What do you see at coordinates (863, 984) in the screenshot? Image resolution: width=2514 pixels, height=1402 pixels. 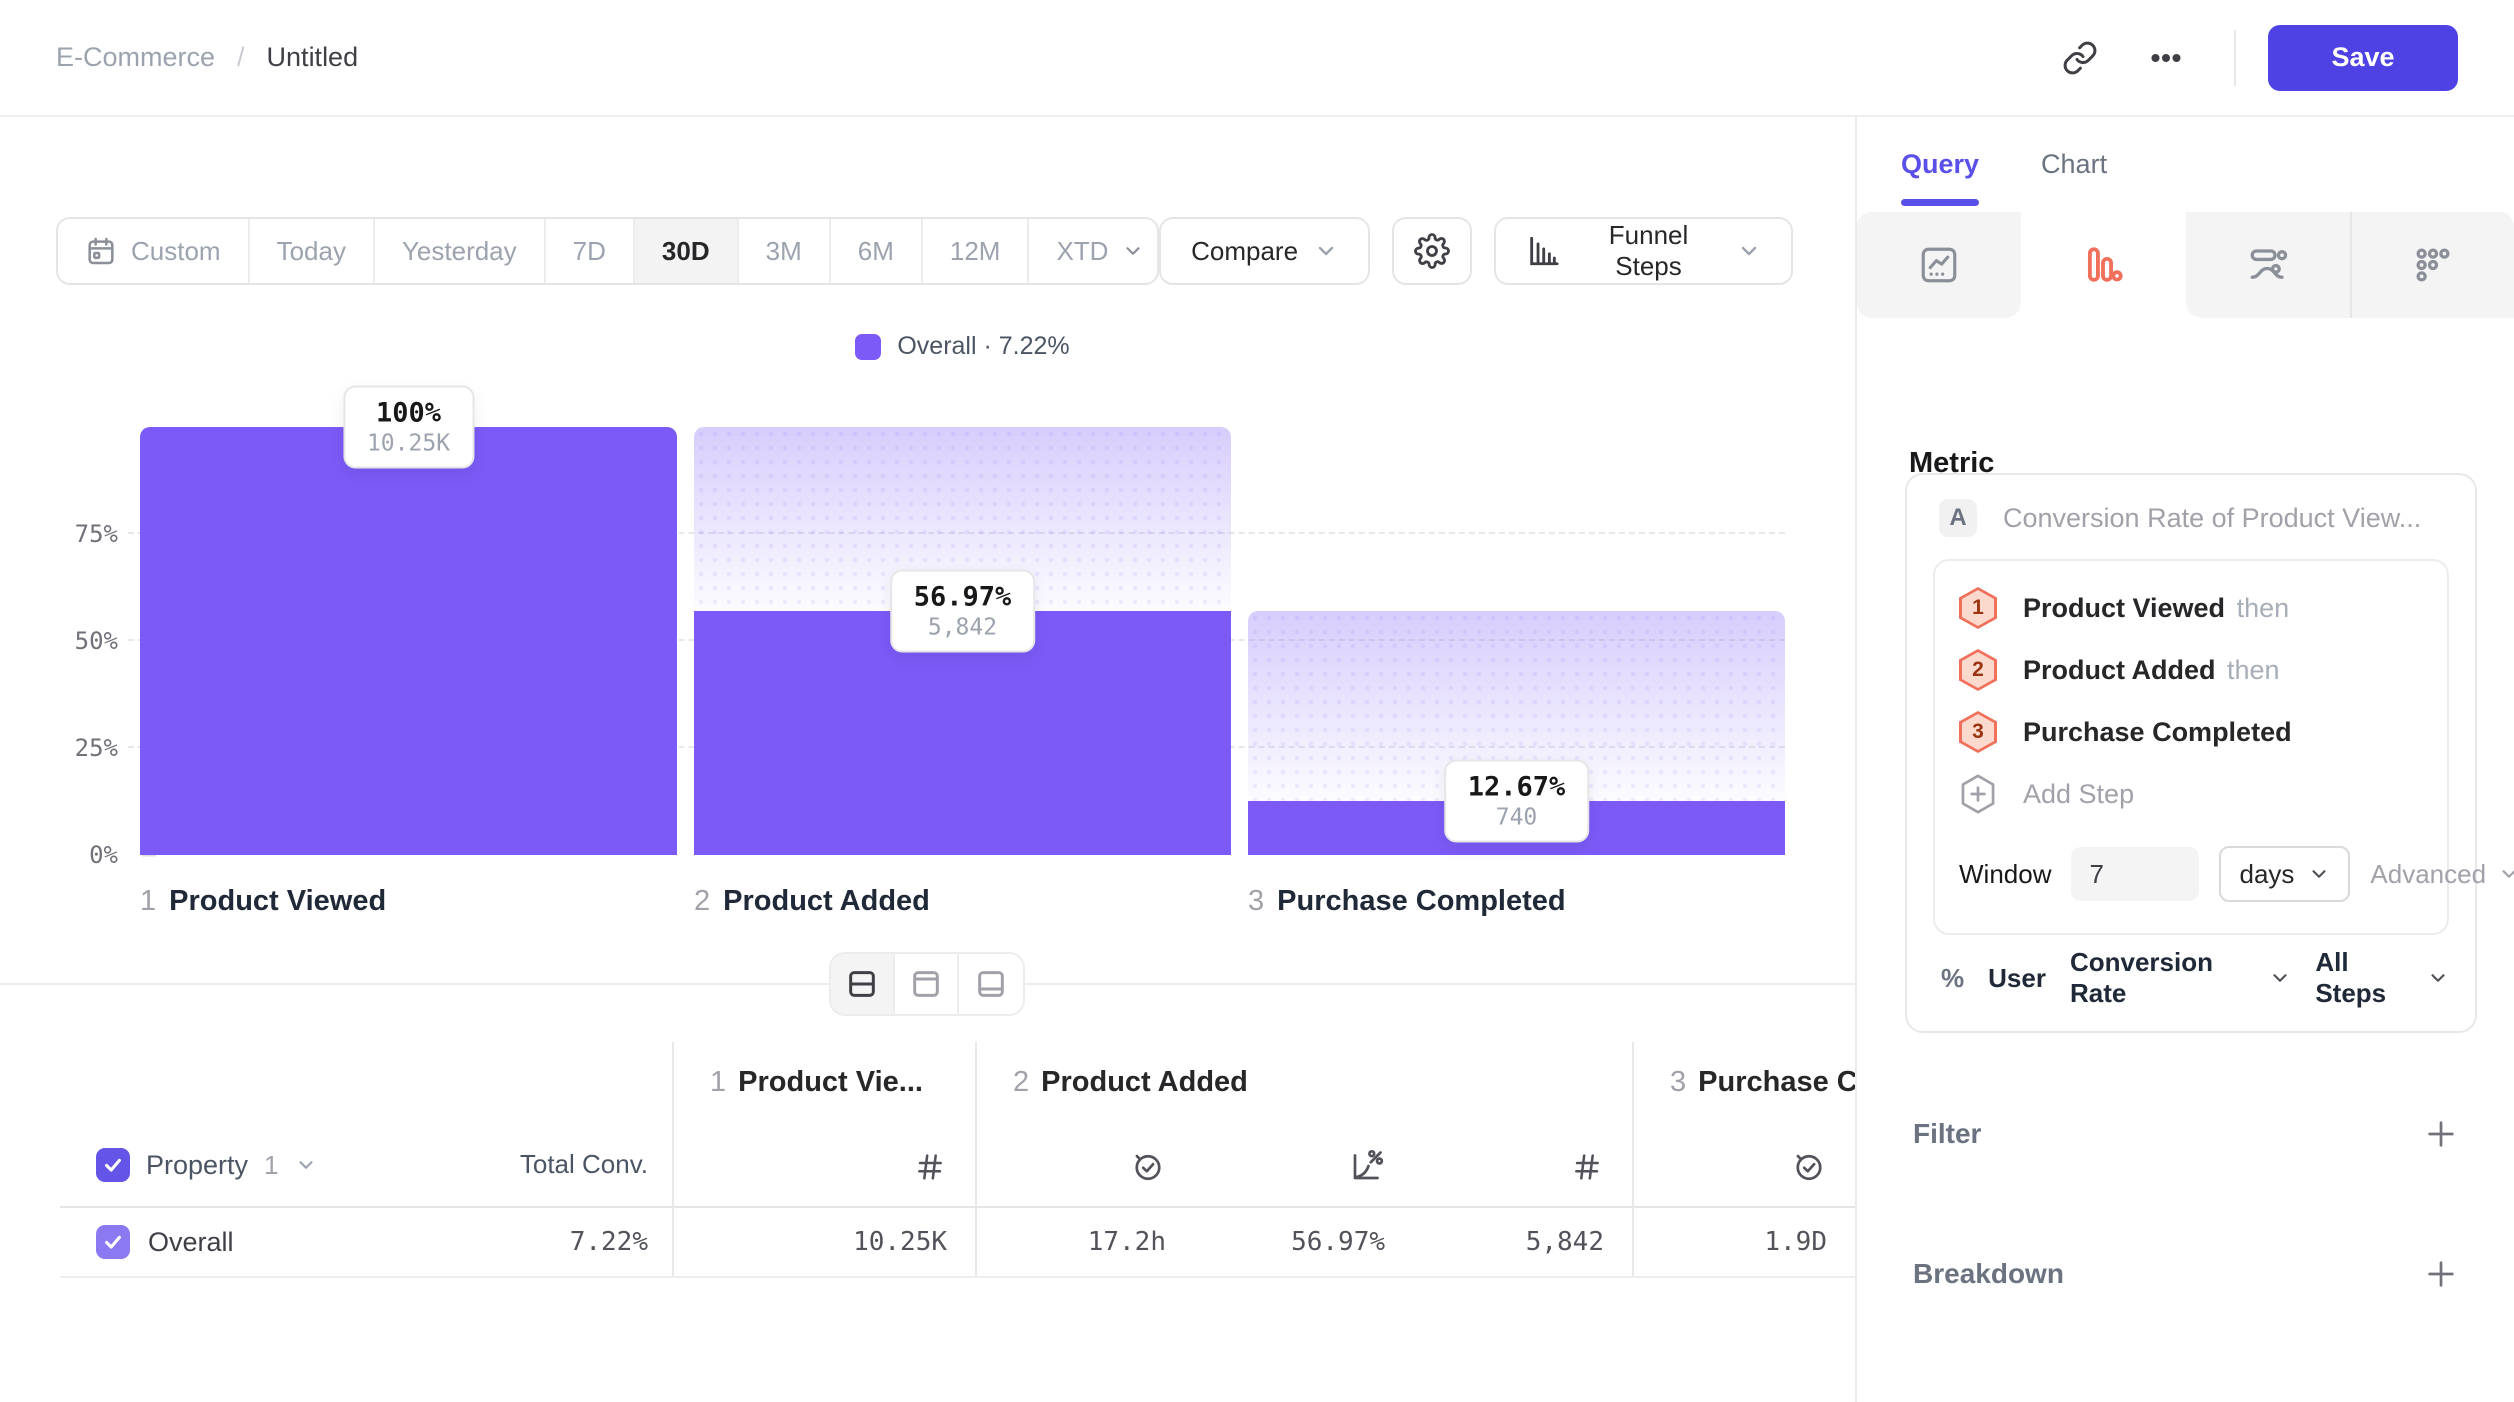 I see `layout-toggle-split-view` at bounding box center [863, 984].